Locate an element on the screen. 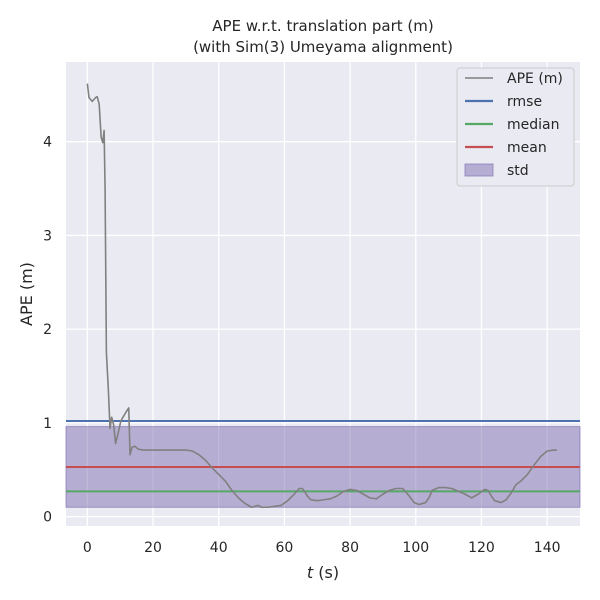 This screenshot has height=600, width=600. chart-title: APE w.r.t. translation part (m) is located at coordinates (322, 26).